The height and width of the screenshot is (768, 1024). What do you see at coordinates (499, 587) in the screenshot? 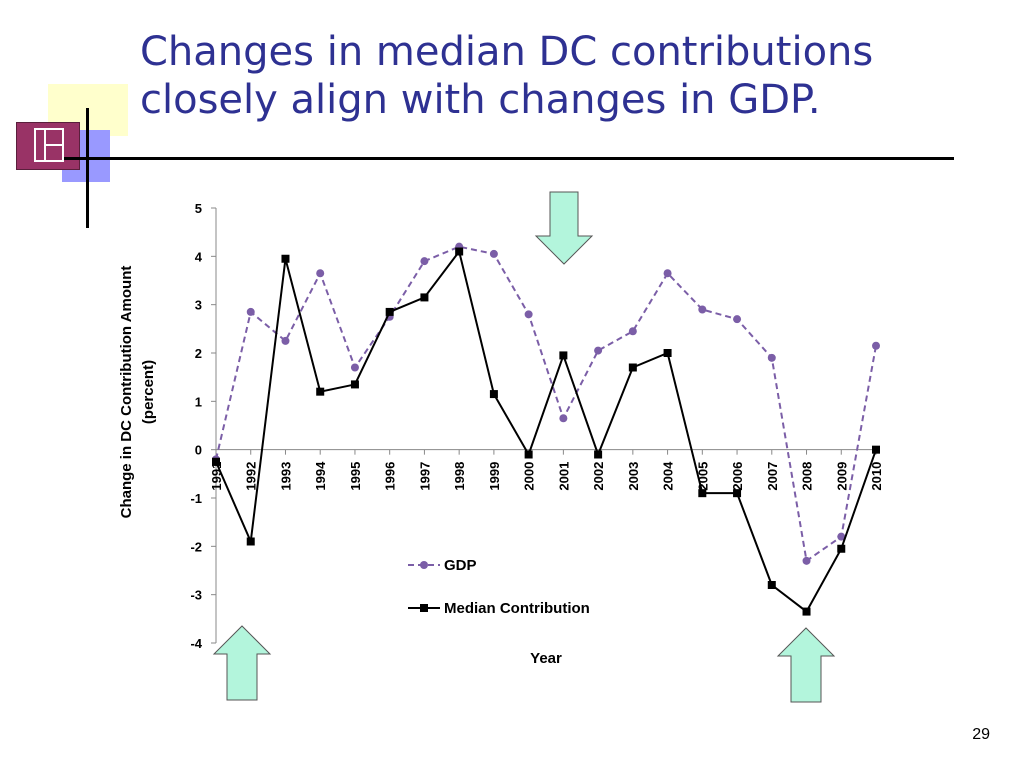
I see `chart-legend: GDP Median Contribution` at bounding box center [499, 587].